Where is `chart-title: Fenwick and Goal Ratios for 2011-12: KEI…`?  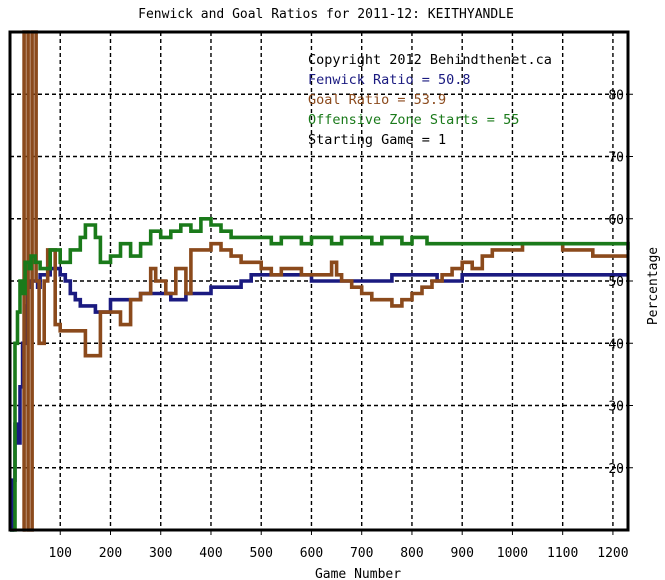
chart-title: Fenwick and Goal Ratios for 2011-12: KEI… is located at coordinates (326, 14).